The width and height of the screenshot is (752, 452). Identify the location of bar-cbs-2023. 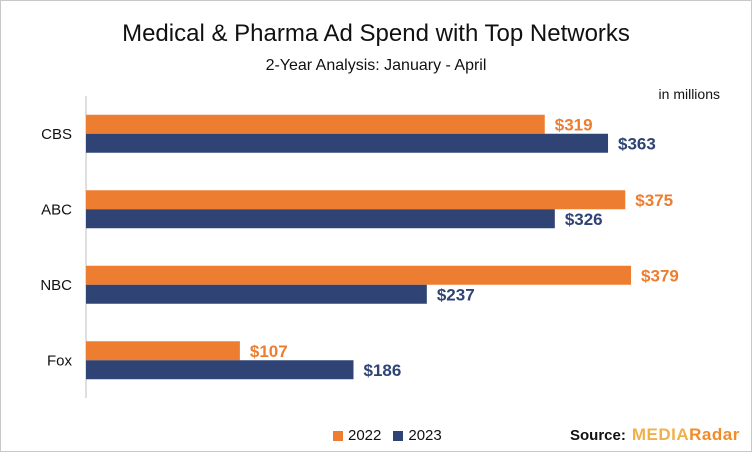
(347, 143).